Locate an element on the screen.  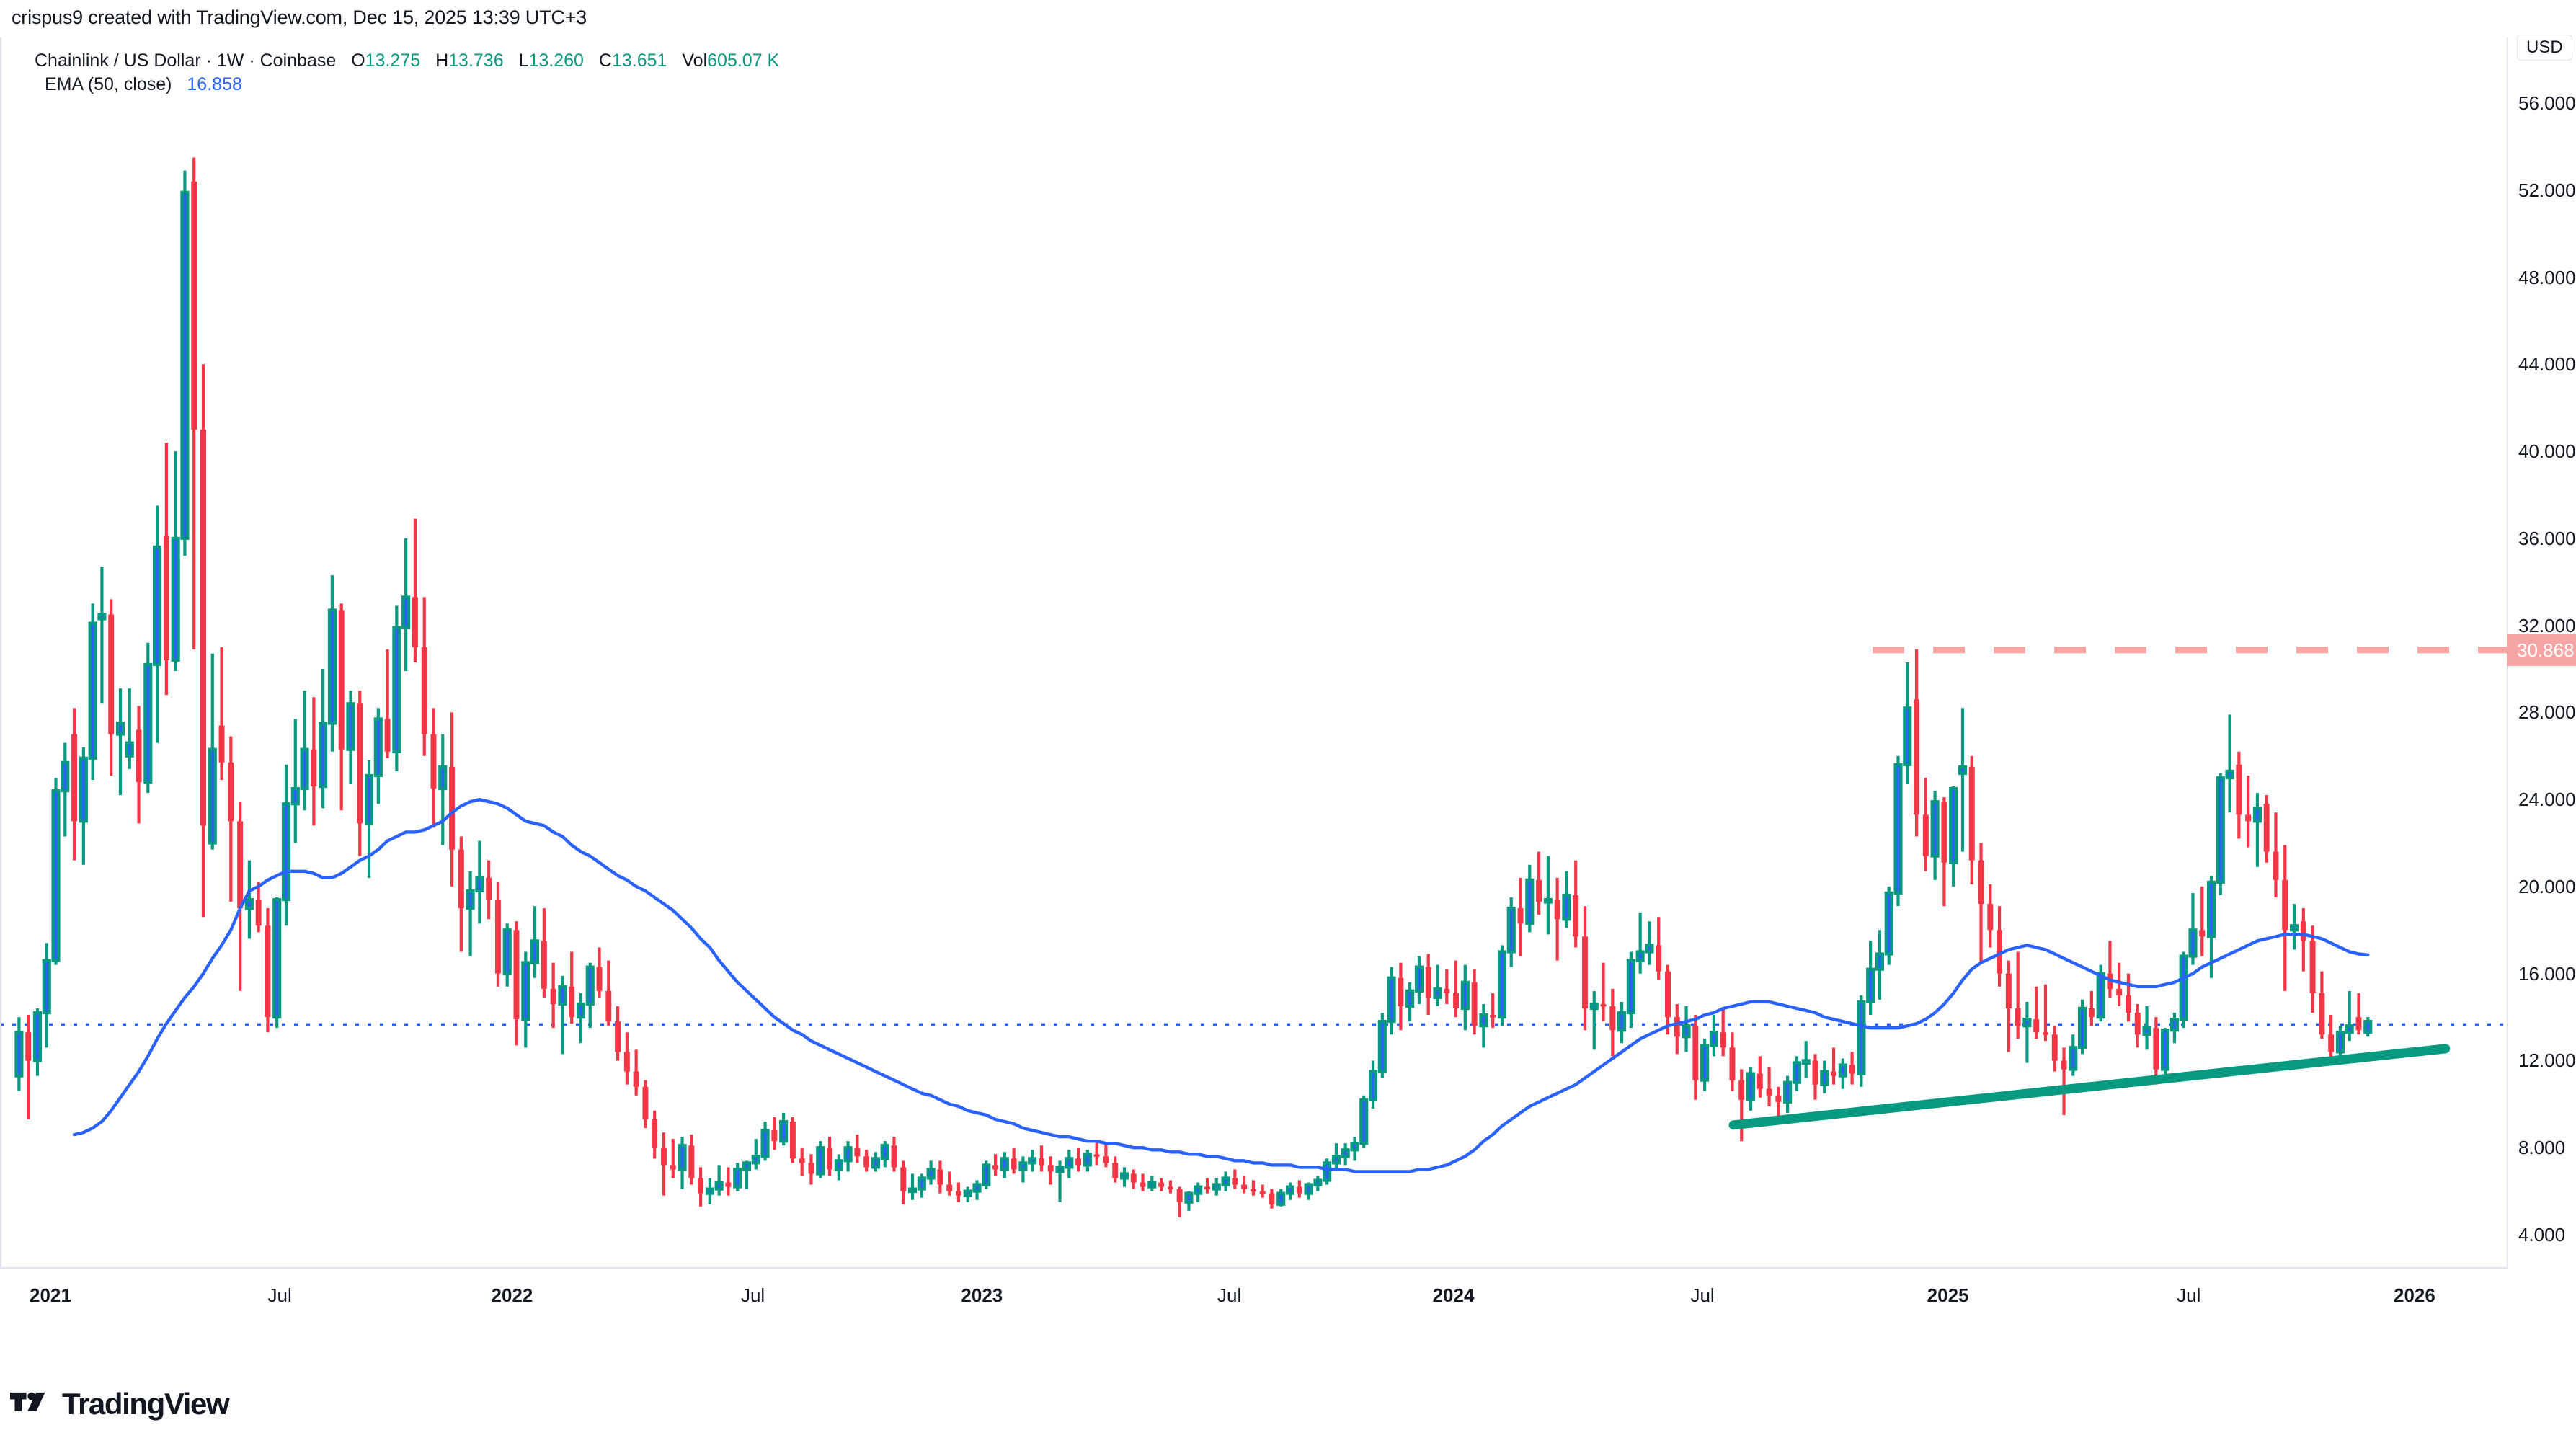
price-tick: 8.000 is located at coordinates (2542, 1148).